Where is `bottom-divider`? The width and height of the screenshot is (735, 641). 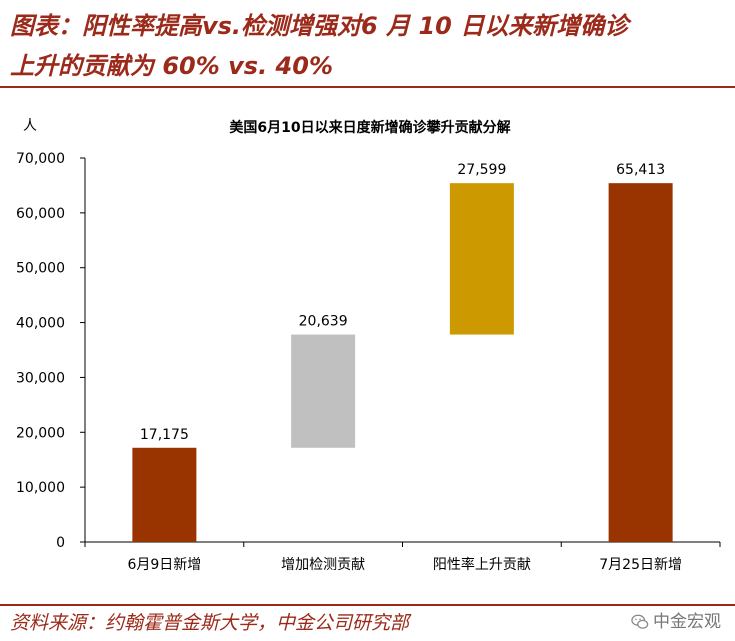
bottom-divider is located at coordinates (367, 605).